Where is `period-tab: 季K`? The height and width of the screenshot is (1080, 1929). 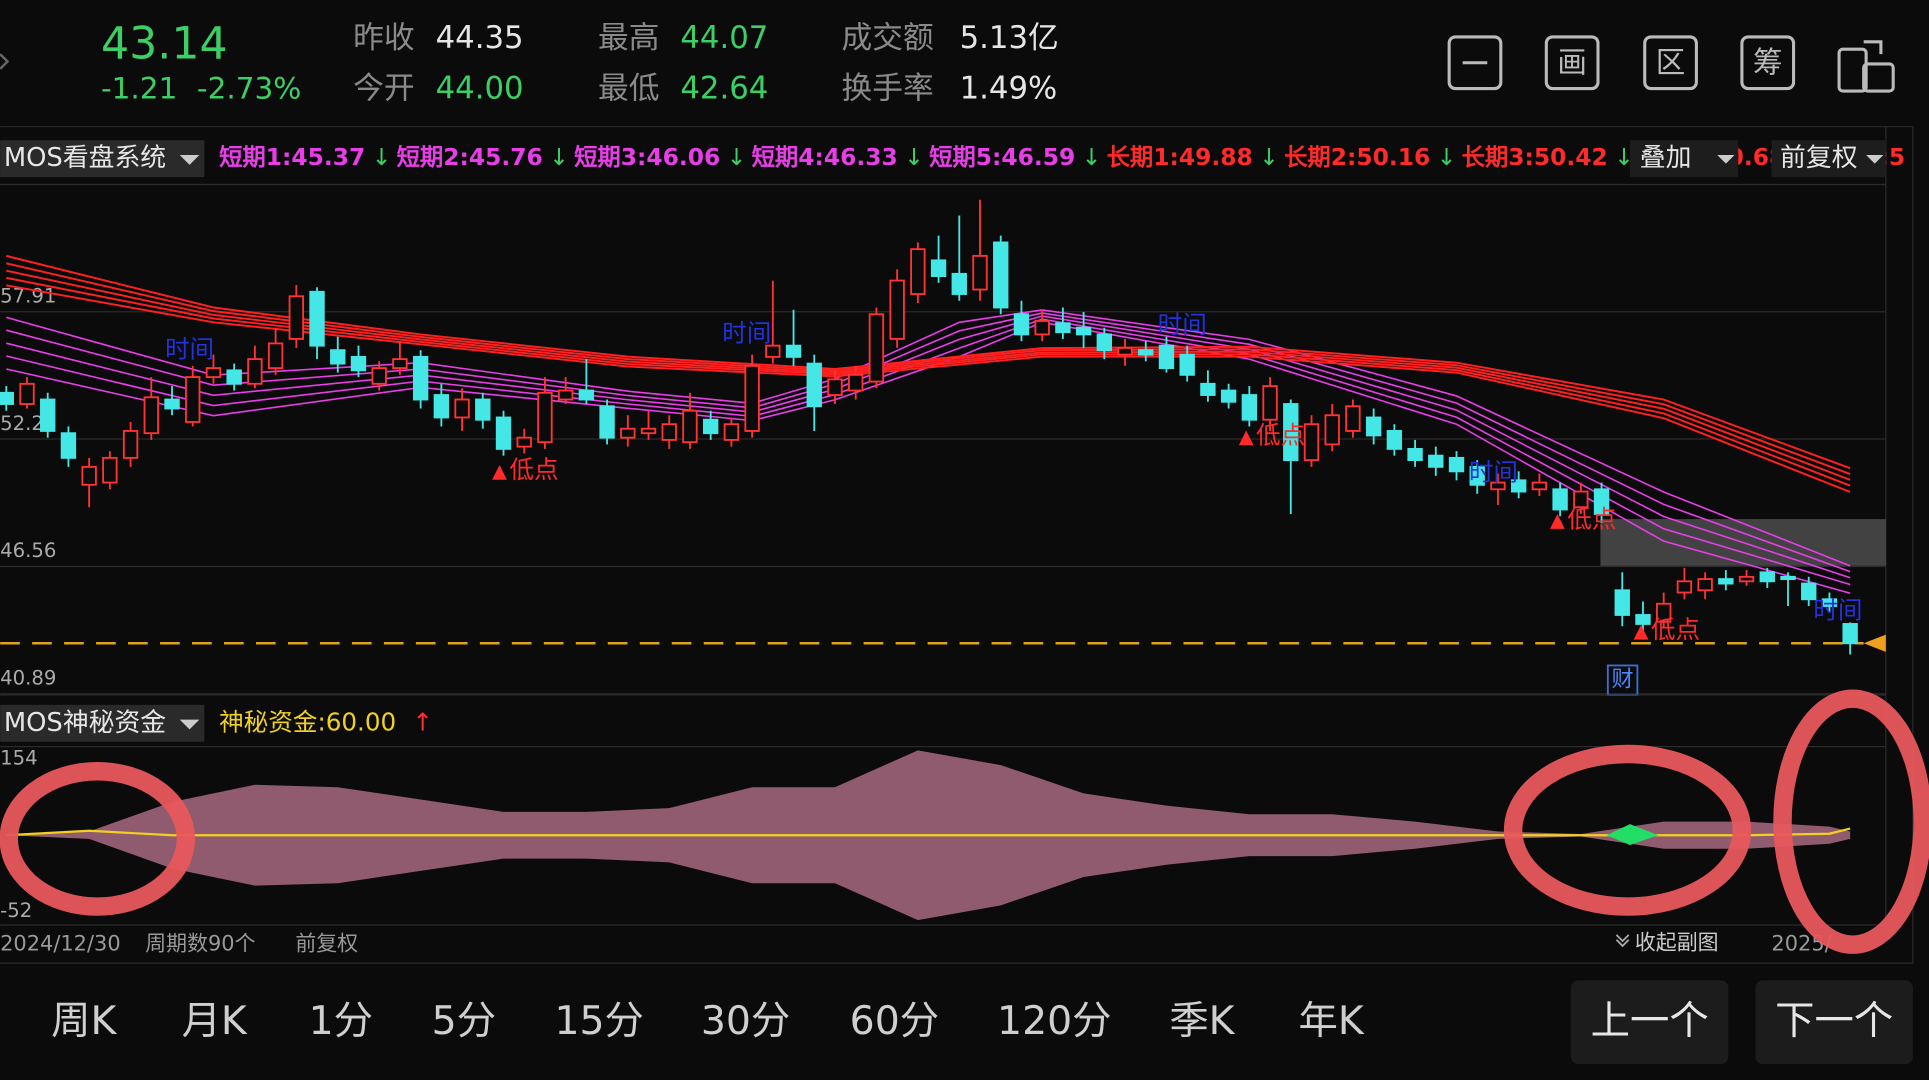 period-tab: 季K is located at coordinates (1202, 1021).